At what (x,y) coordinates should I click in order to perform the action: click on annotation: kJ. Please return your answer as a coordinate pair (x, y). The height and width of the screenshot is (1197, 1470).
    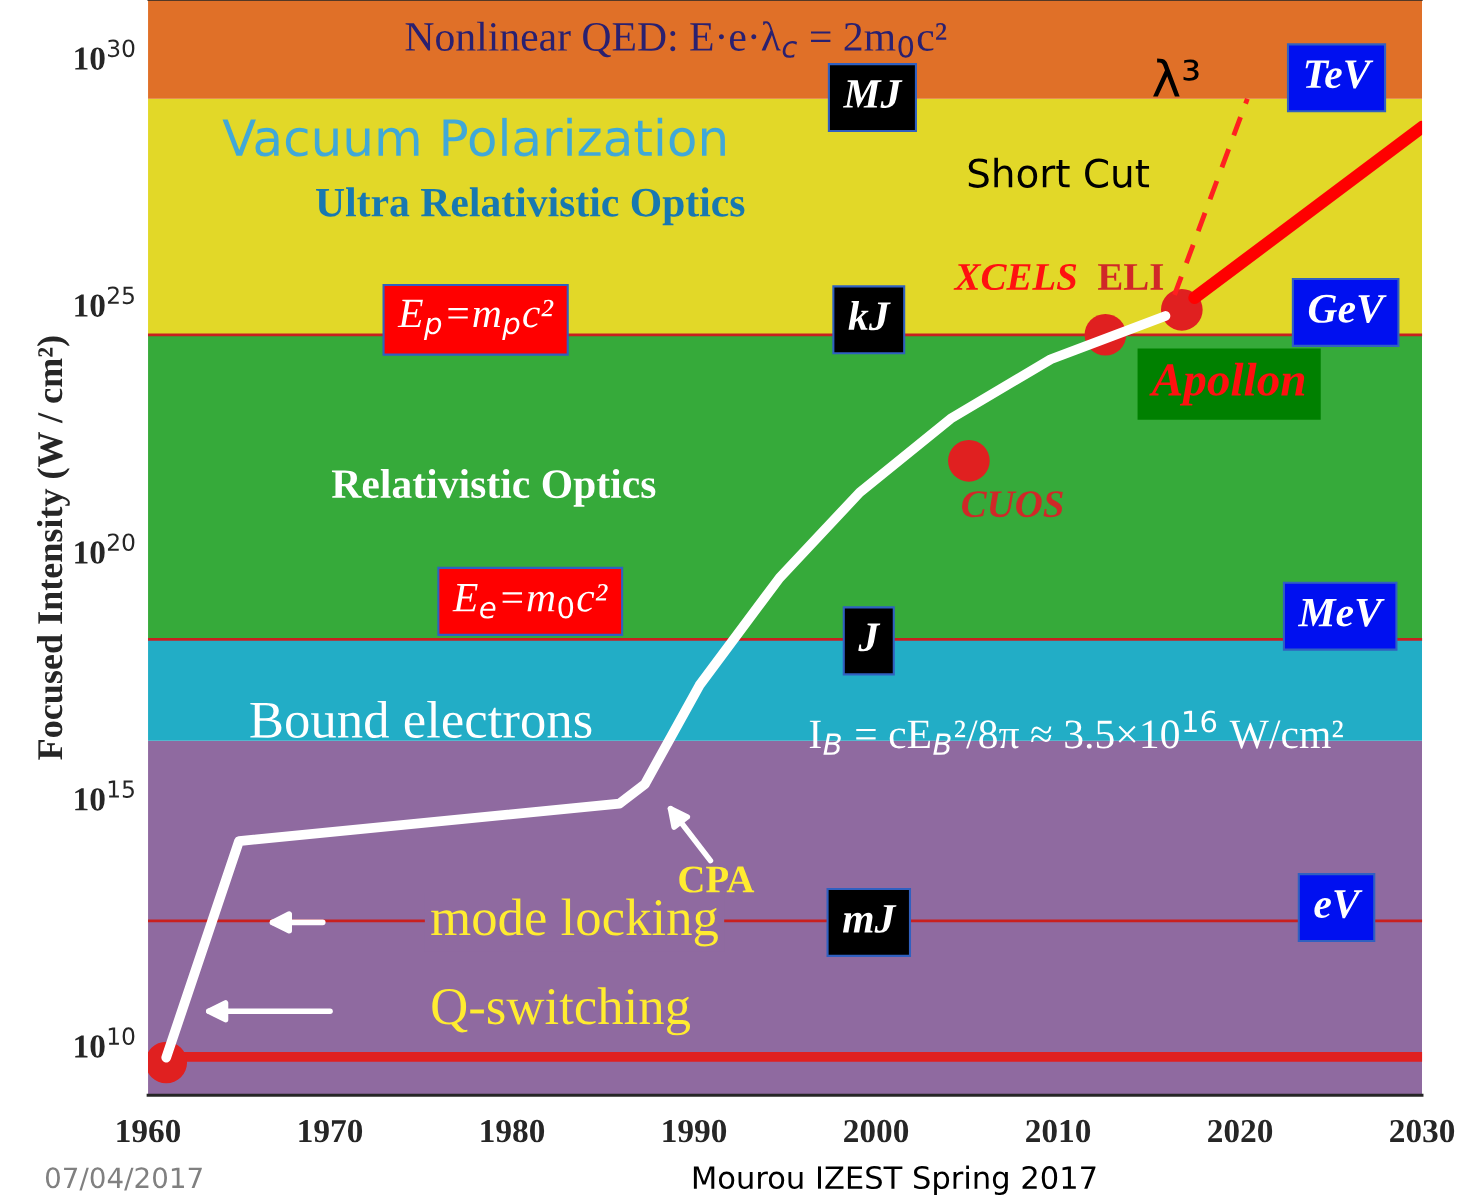
    Looking at the image, I should click on (869, 315).